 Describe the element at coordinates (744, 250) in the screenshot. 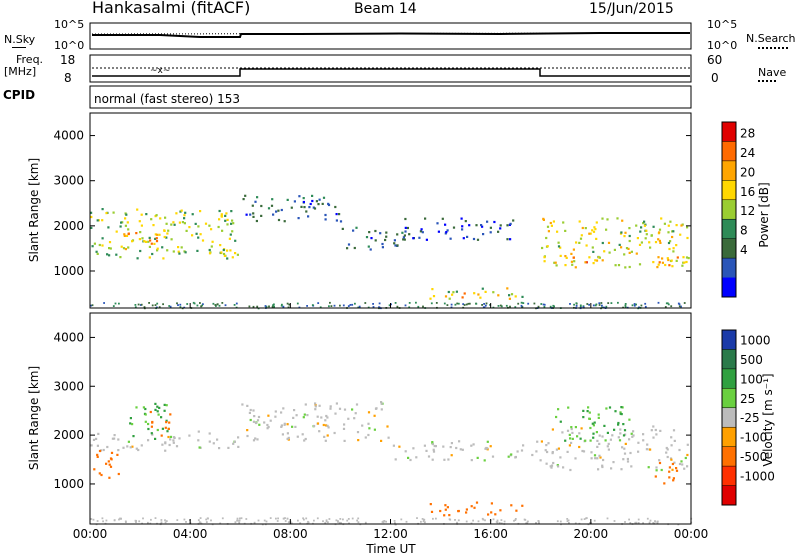

I see `power-colorbar-tick: 4` at that location.